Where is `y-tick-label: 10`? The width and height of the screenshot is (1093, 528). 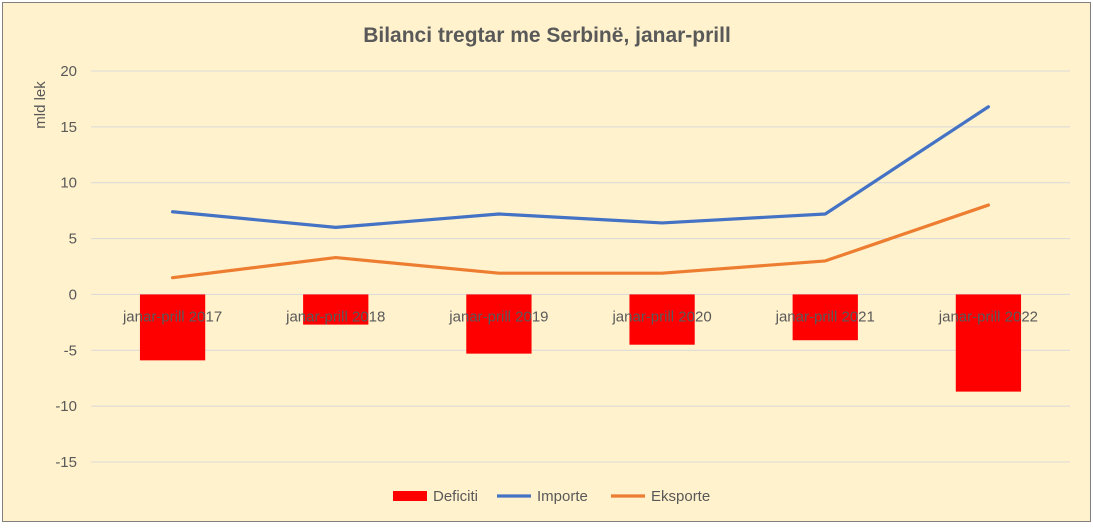 y-tick-label: 10 is located at coordinates (68, 183).